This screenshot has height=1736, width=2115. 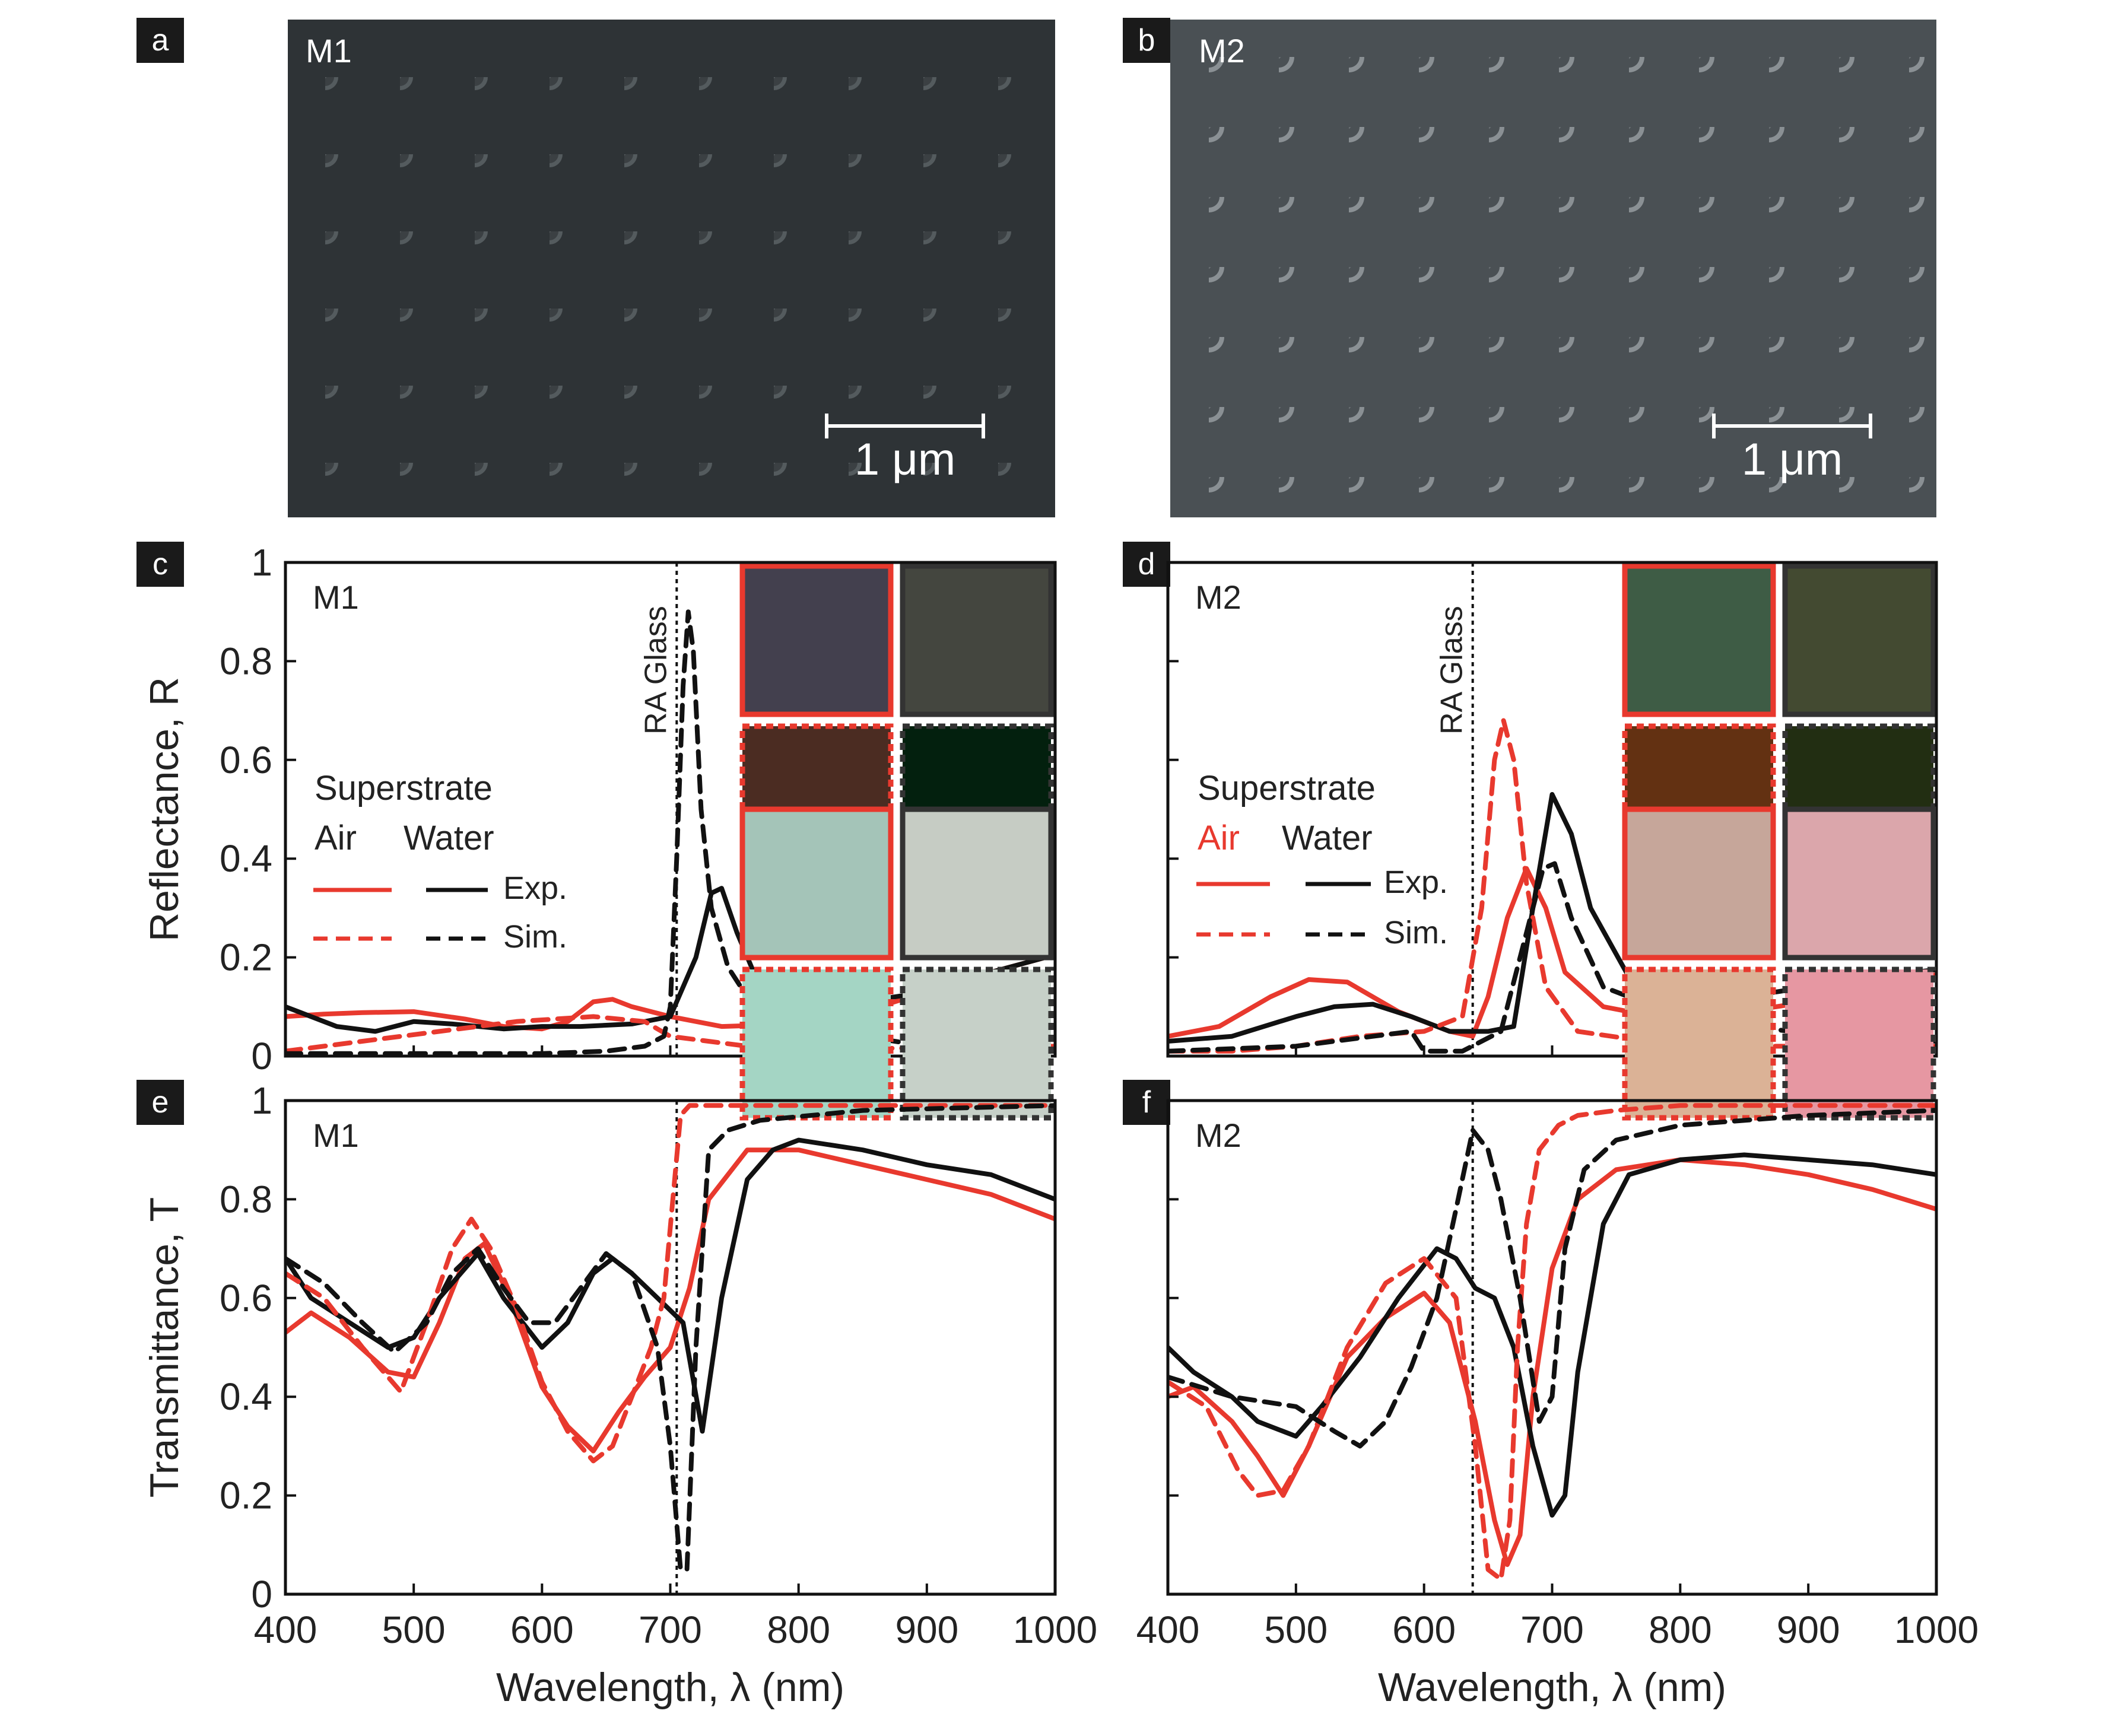 What do you see at coordinates (246, 957) in the screenshot?
I see `ytick-label-c: 0.2` at bounding box center [246, 957].